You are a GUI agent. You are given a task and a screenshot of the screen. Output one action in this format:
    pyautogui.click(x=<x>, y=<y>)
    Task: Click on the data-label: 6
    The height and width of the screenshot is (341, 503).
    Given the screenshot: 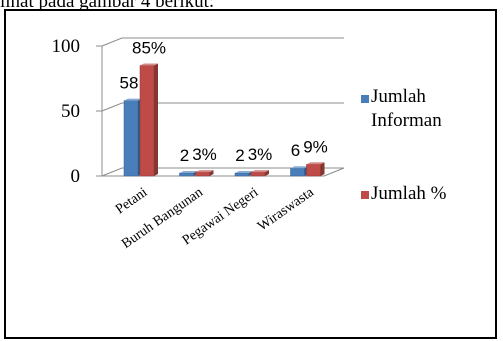 What is the action you would take?
    pyautogui.click(x=295, y=150)
    